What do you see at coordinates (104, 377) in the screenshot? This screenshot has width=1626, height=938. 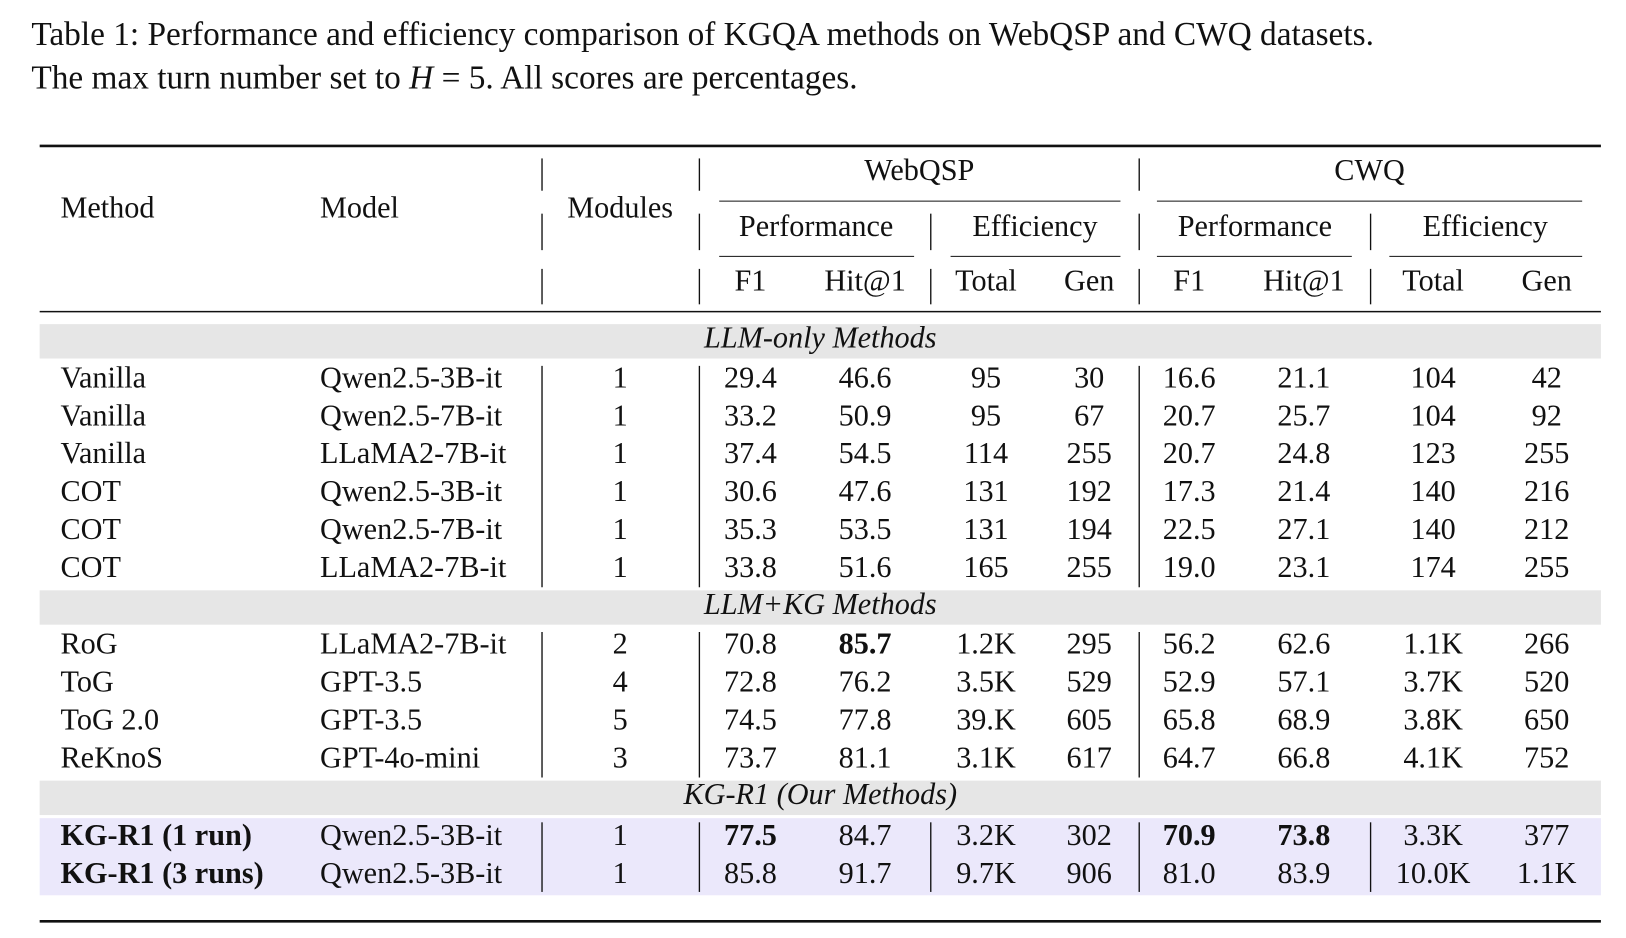 I see `cell: Vanilla` at bounding box center [104, 377].